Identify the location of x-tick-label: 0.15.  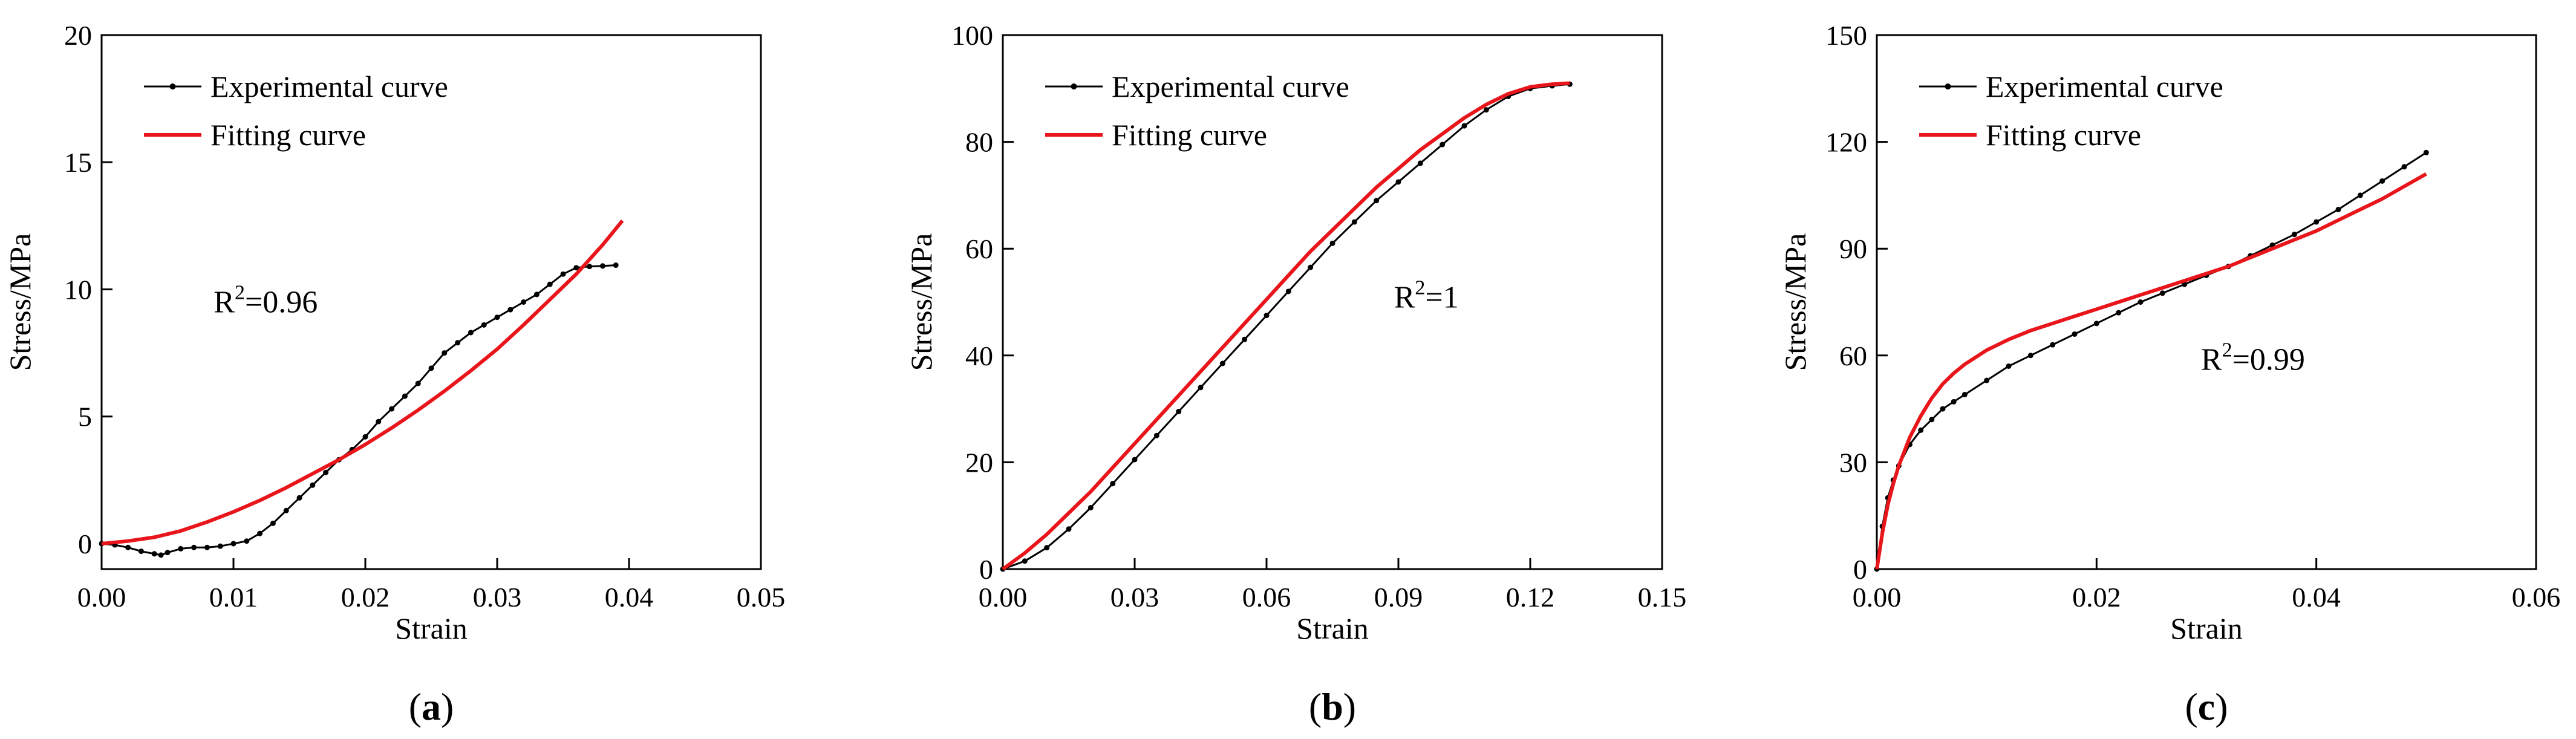
(1662, 597).